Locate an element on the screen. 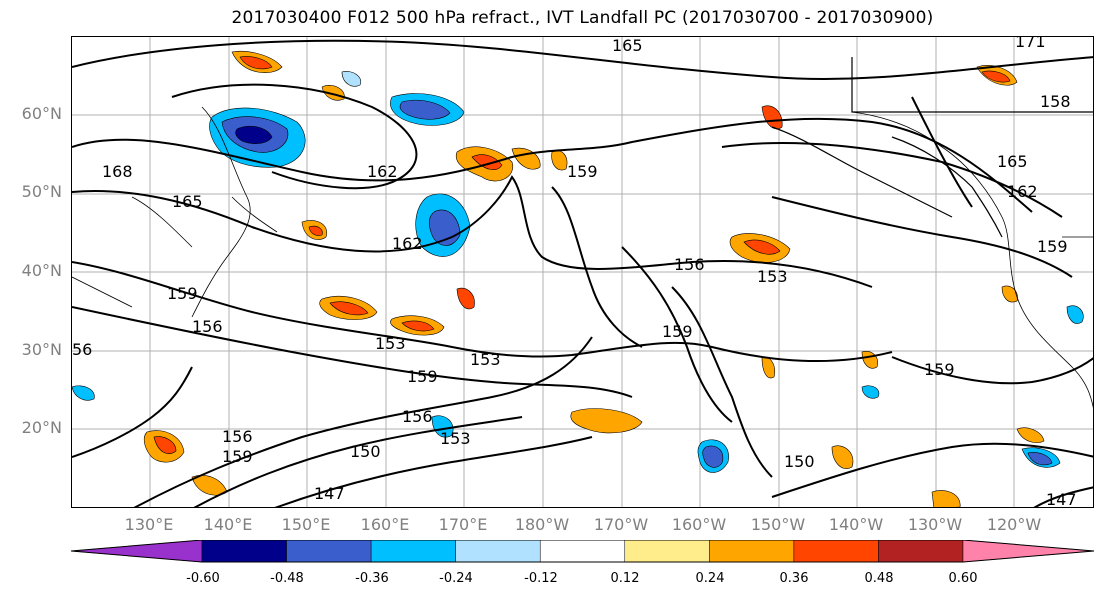  lat-label-20n: 20°N is located at coordinates (41, 427).